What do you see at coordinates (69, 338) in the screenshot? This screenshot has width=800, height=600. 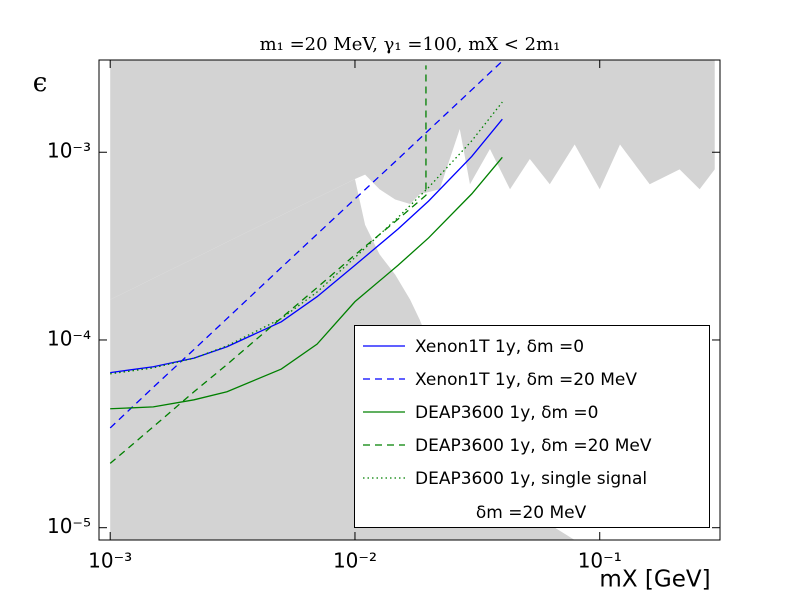 I see `y-tick-label: 10⁻⁴` at bounding box center [69, 338].